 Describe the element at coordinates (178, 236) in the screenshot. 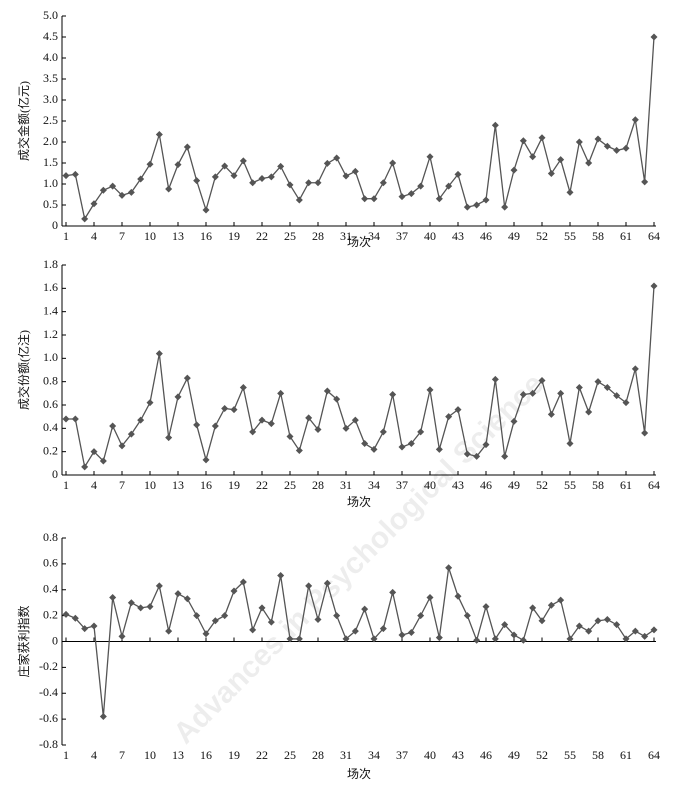

I see `x-tick-label: 13` at that location.